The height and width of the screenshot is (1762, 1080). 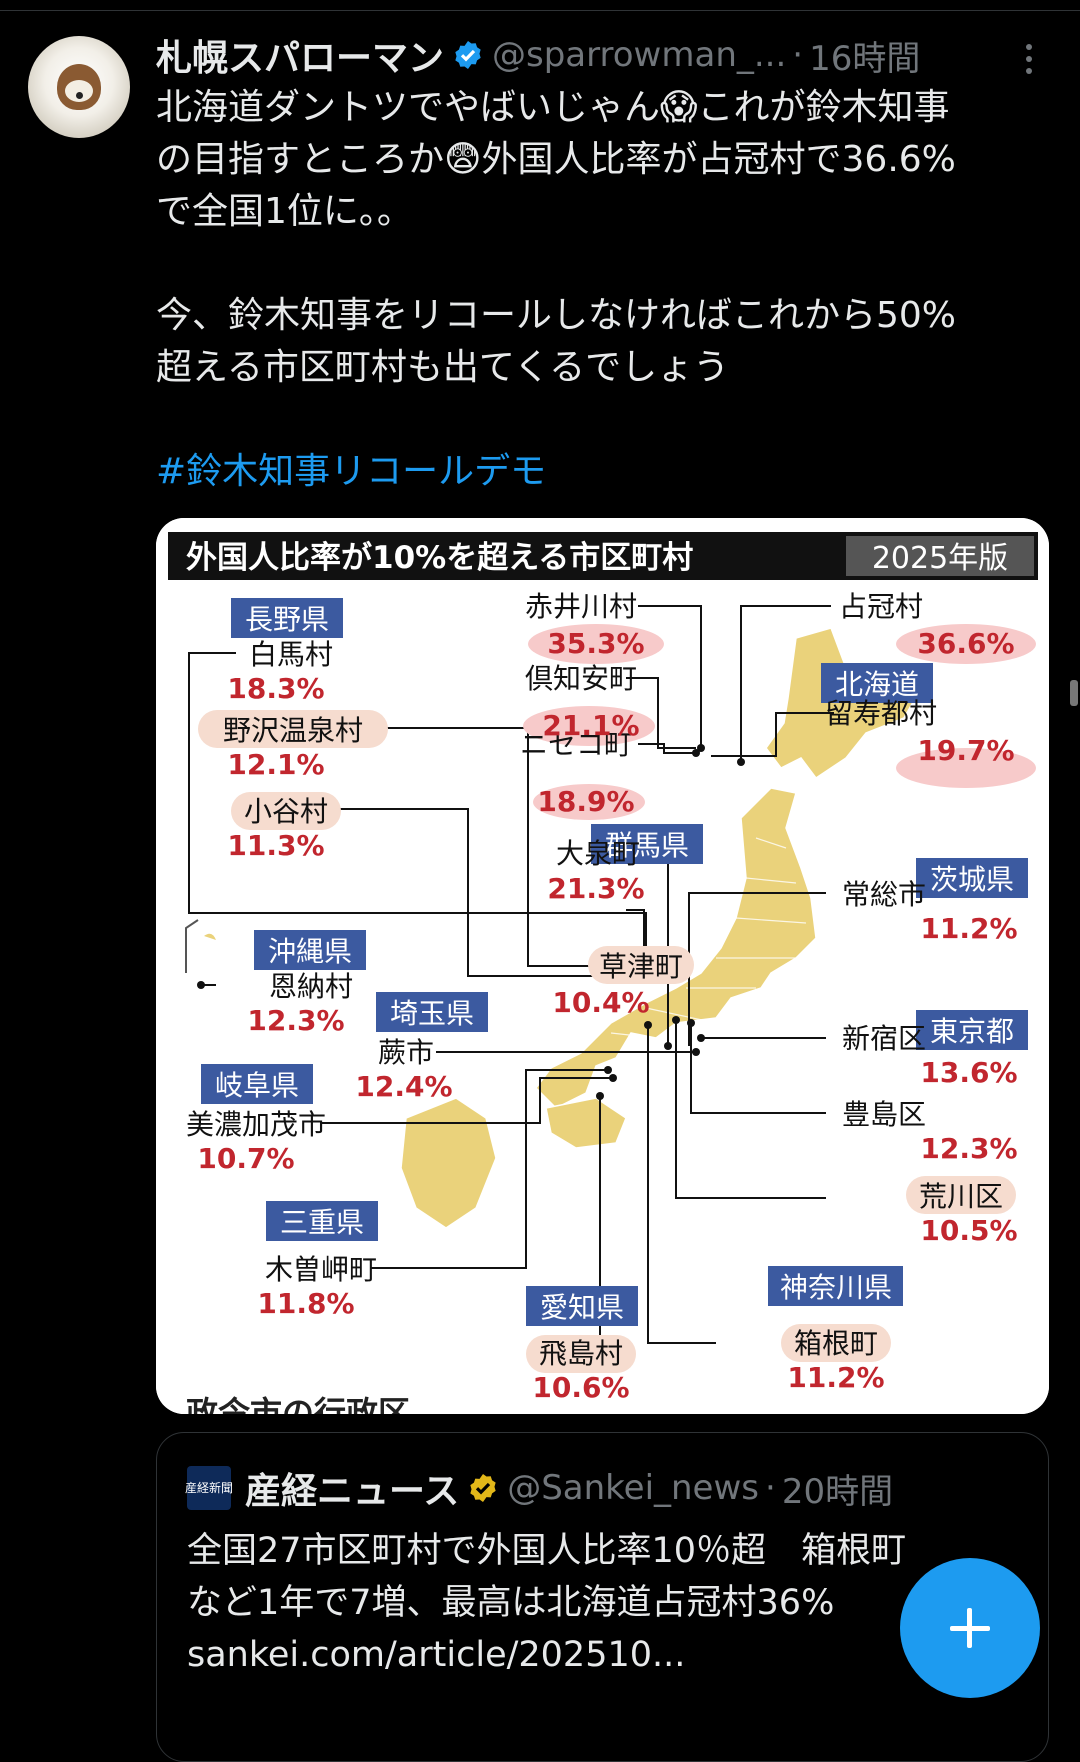 What do you see at coordinates (298, 1404) in the screenshot?
I see `map-bottom-cut-text: 政令市の行政区` at bounding box center [298, 1404].